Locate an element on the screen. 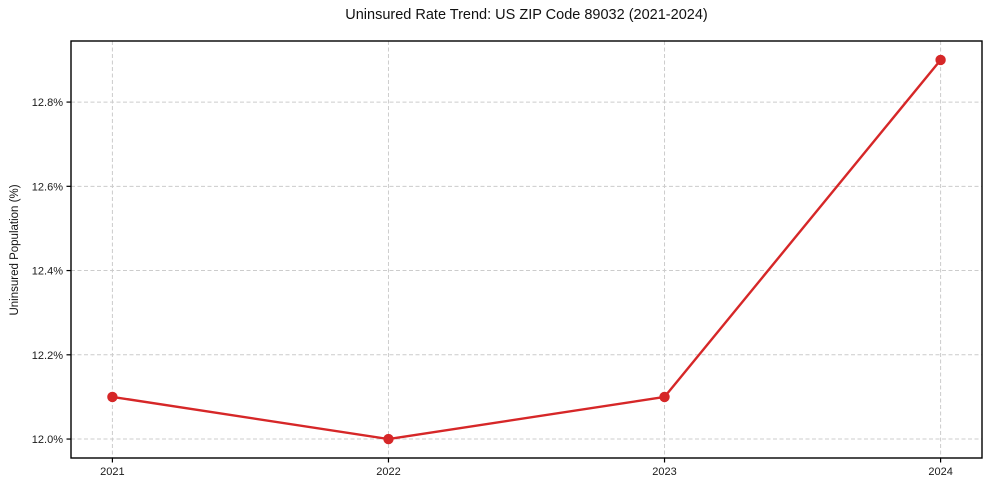 This screenshot has width=989, height=490. y-tick-label: 12.0% is located at coordinates (47, 440).